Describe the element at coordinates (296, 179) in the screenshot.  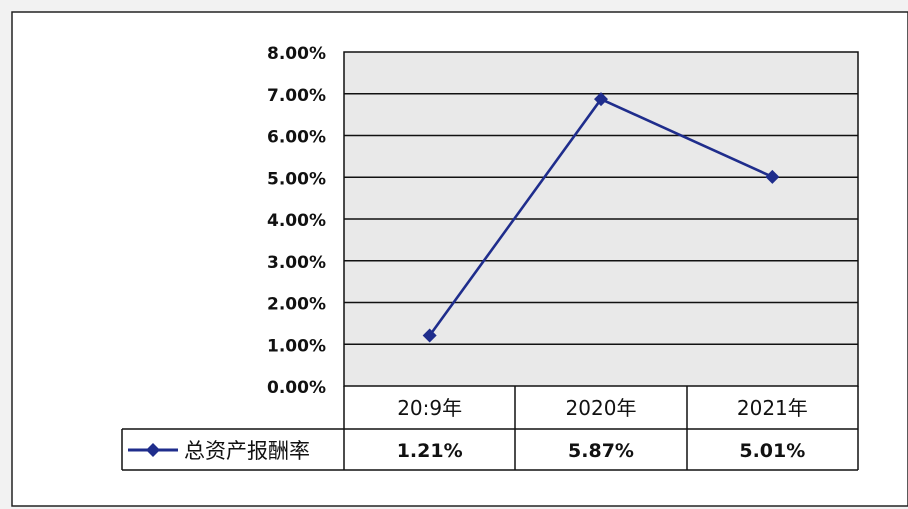
I see `y-tick-label: 5.00%` at that location.